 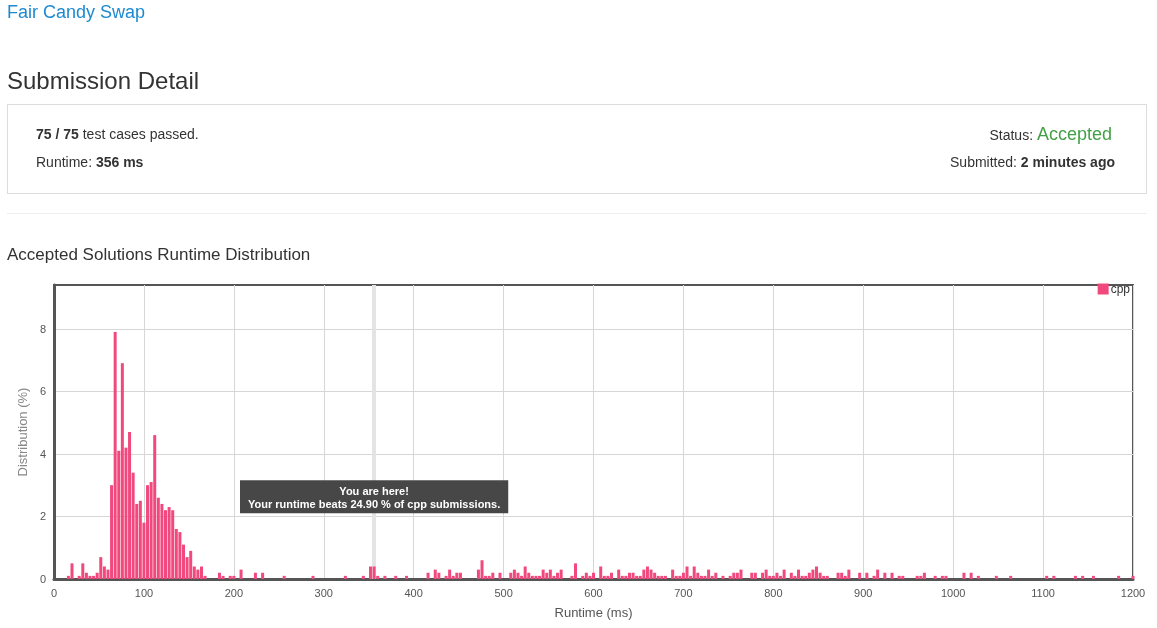 What do you see at coordinates (593, 592) in the screenshot?
I see `x-tick-label: 600` at bounding box center [593, 592].